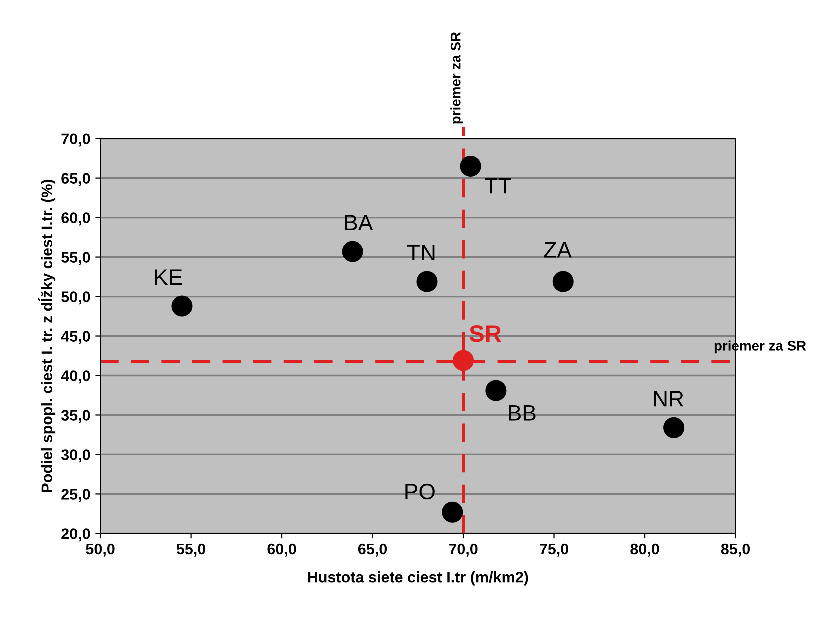  Describe the element at coordinates (47, 336) in the screenshot. I see `y-axis-title: Podiel spopl. ciest I. tr. z dĺžky ciest I.tr. (%)` at that location.